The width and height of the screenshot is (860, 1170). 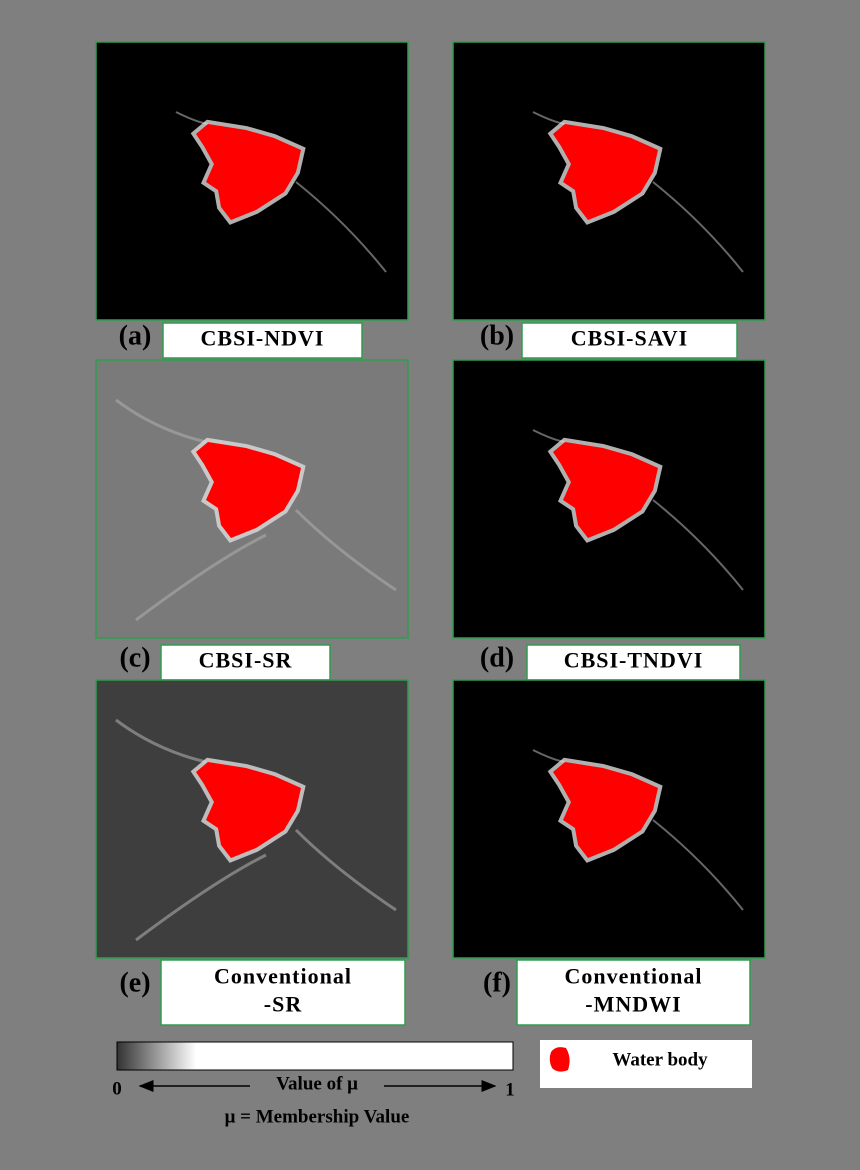 What do you see at coordinates (497, 657) in the screenshot?
I see `panel-letter: (d)` at bounding box center [497, 657].